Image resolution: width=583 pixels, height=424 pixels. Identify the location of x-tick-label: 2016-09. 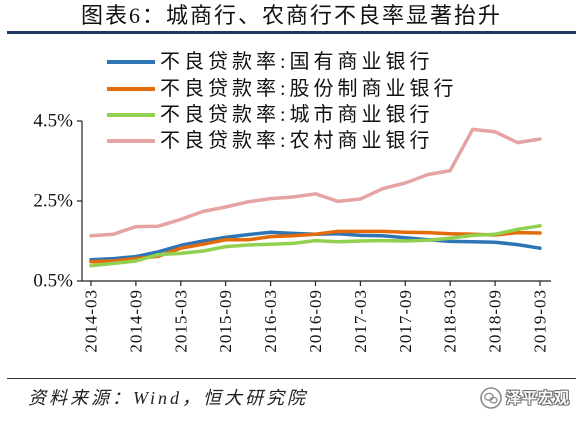
(315, 321).